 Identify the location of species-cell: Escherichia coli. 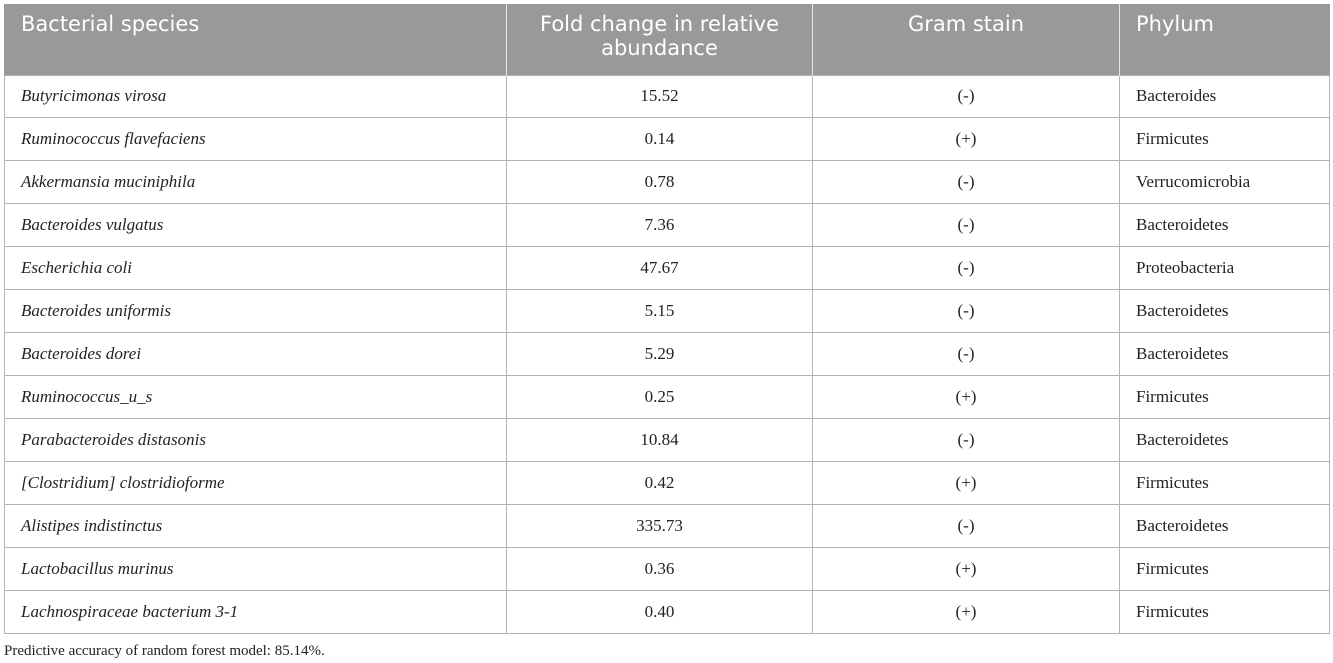
(255, 267).